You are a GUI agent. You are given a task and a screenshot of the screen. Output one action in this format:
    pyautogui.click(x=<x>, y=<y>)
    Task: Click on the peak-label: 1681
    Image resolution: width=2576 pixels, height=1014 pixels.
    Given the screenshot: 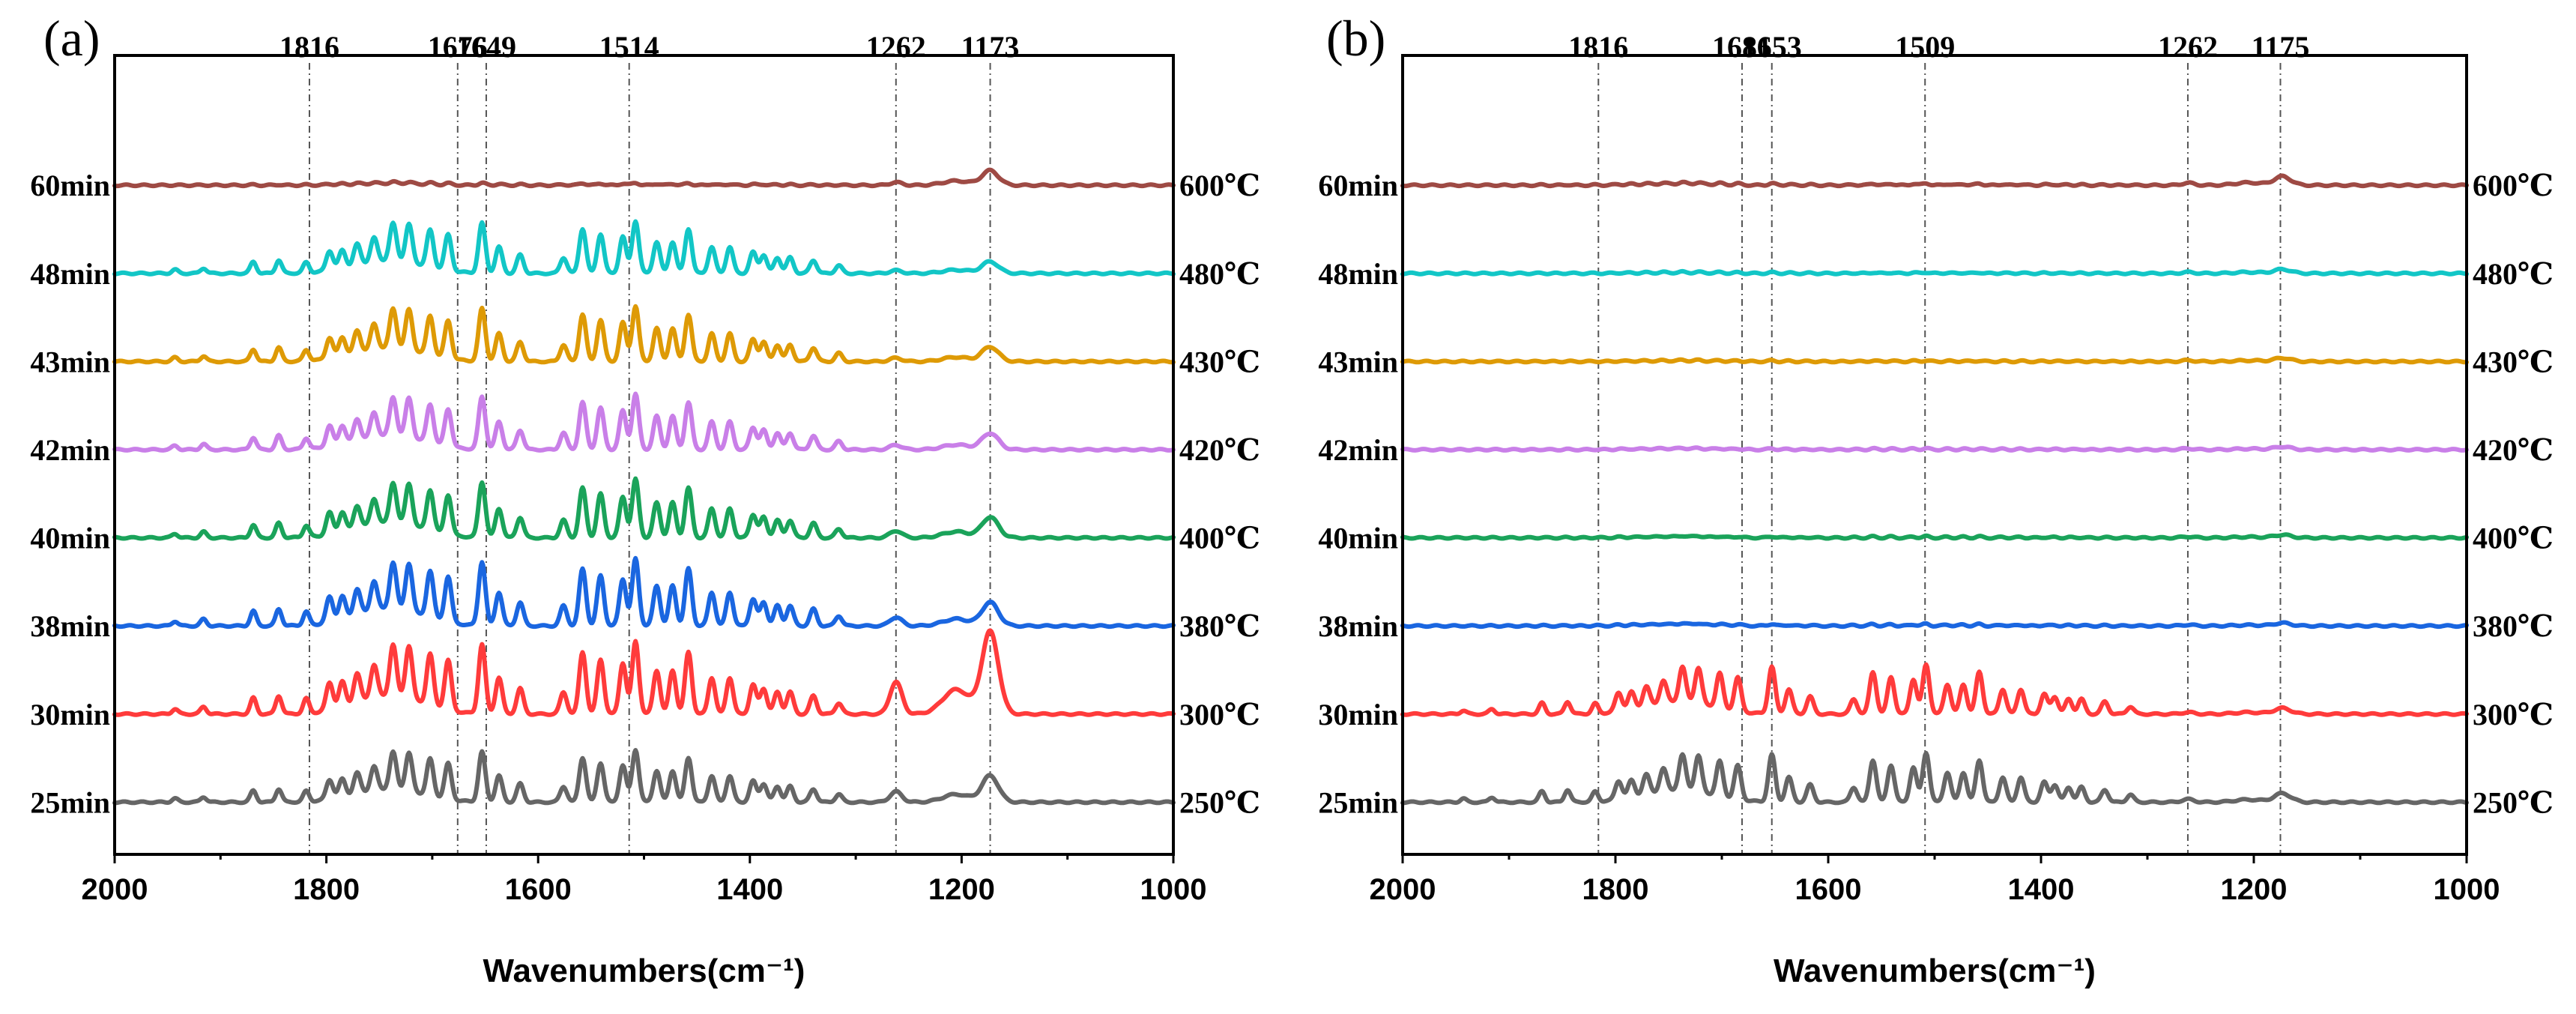 What is the action you would take?
    pyautogui.click(x=1742, y=47)
    